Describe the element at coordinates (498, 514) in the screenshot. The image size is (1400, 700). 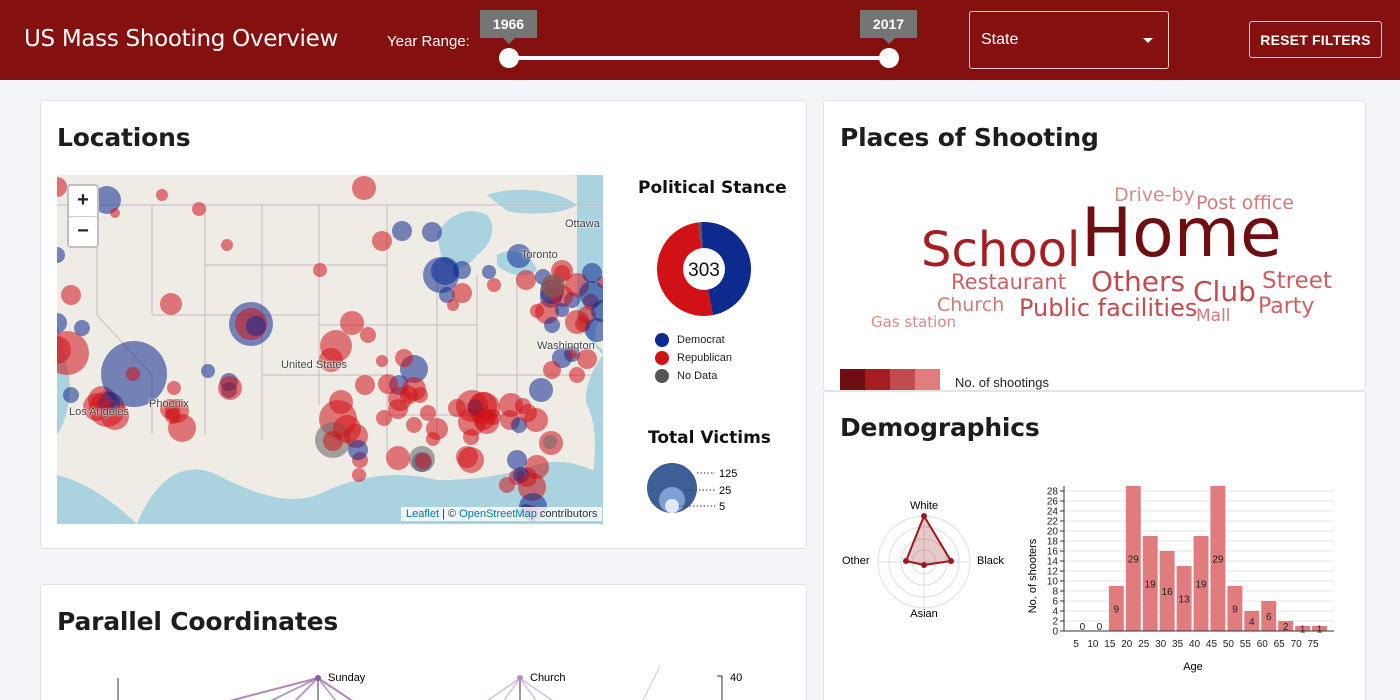
I see `osm-link: OpenStreetMap` at that location.